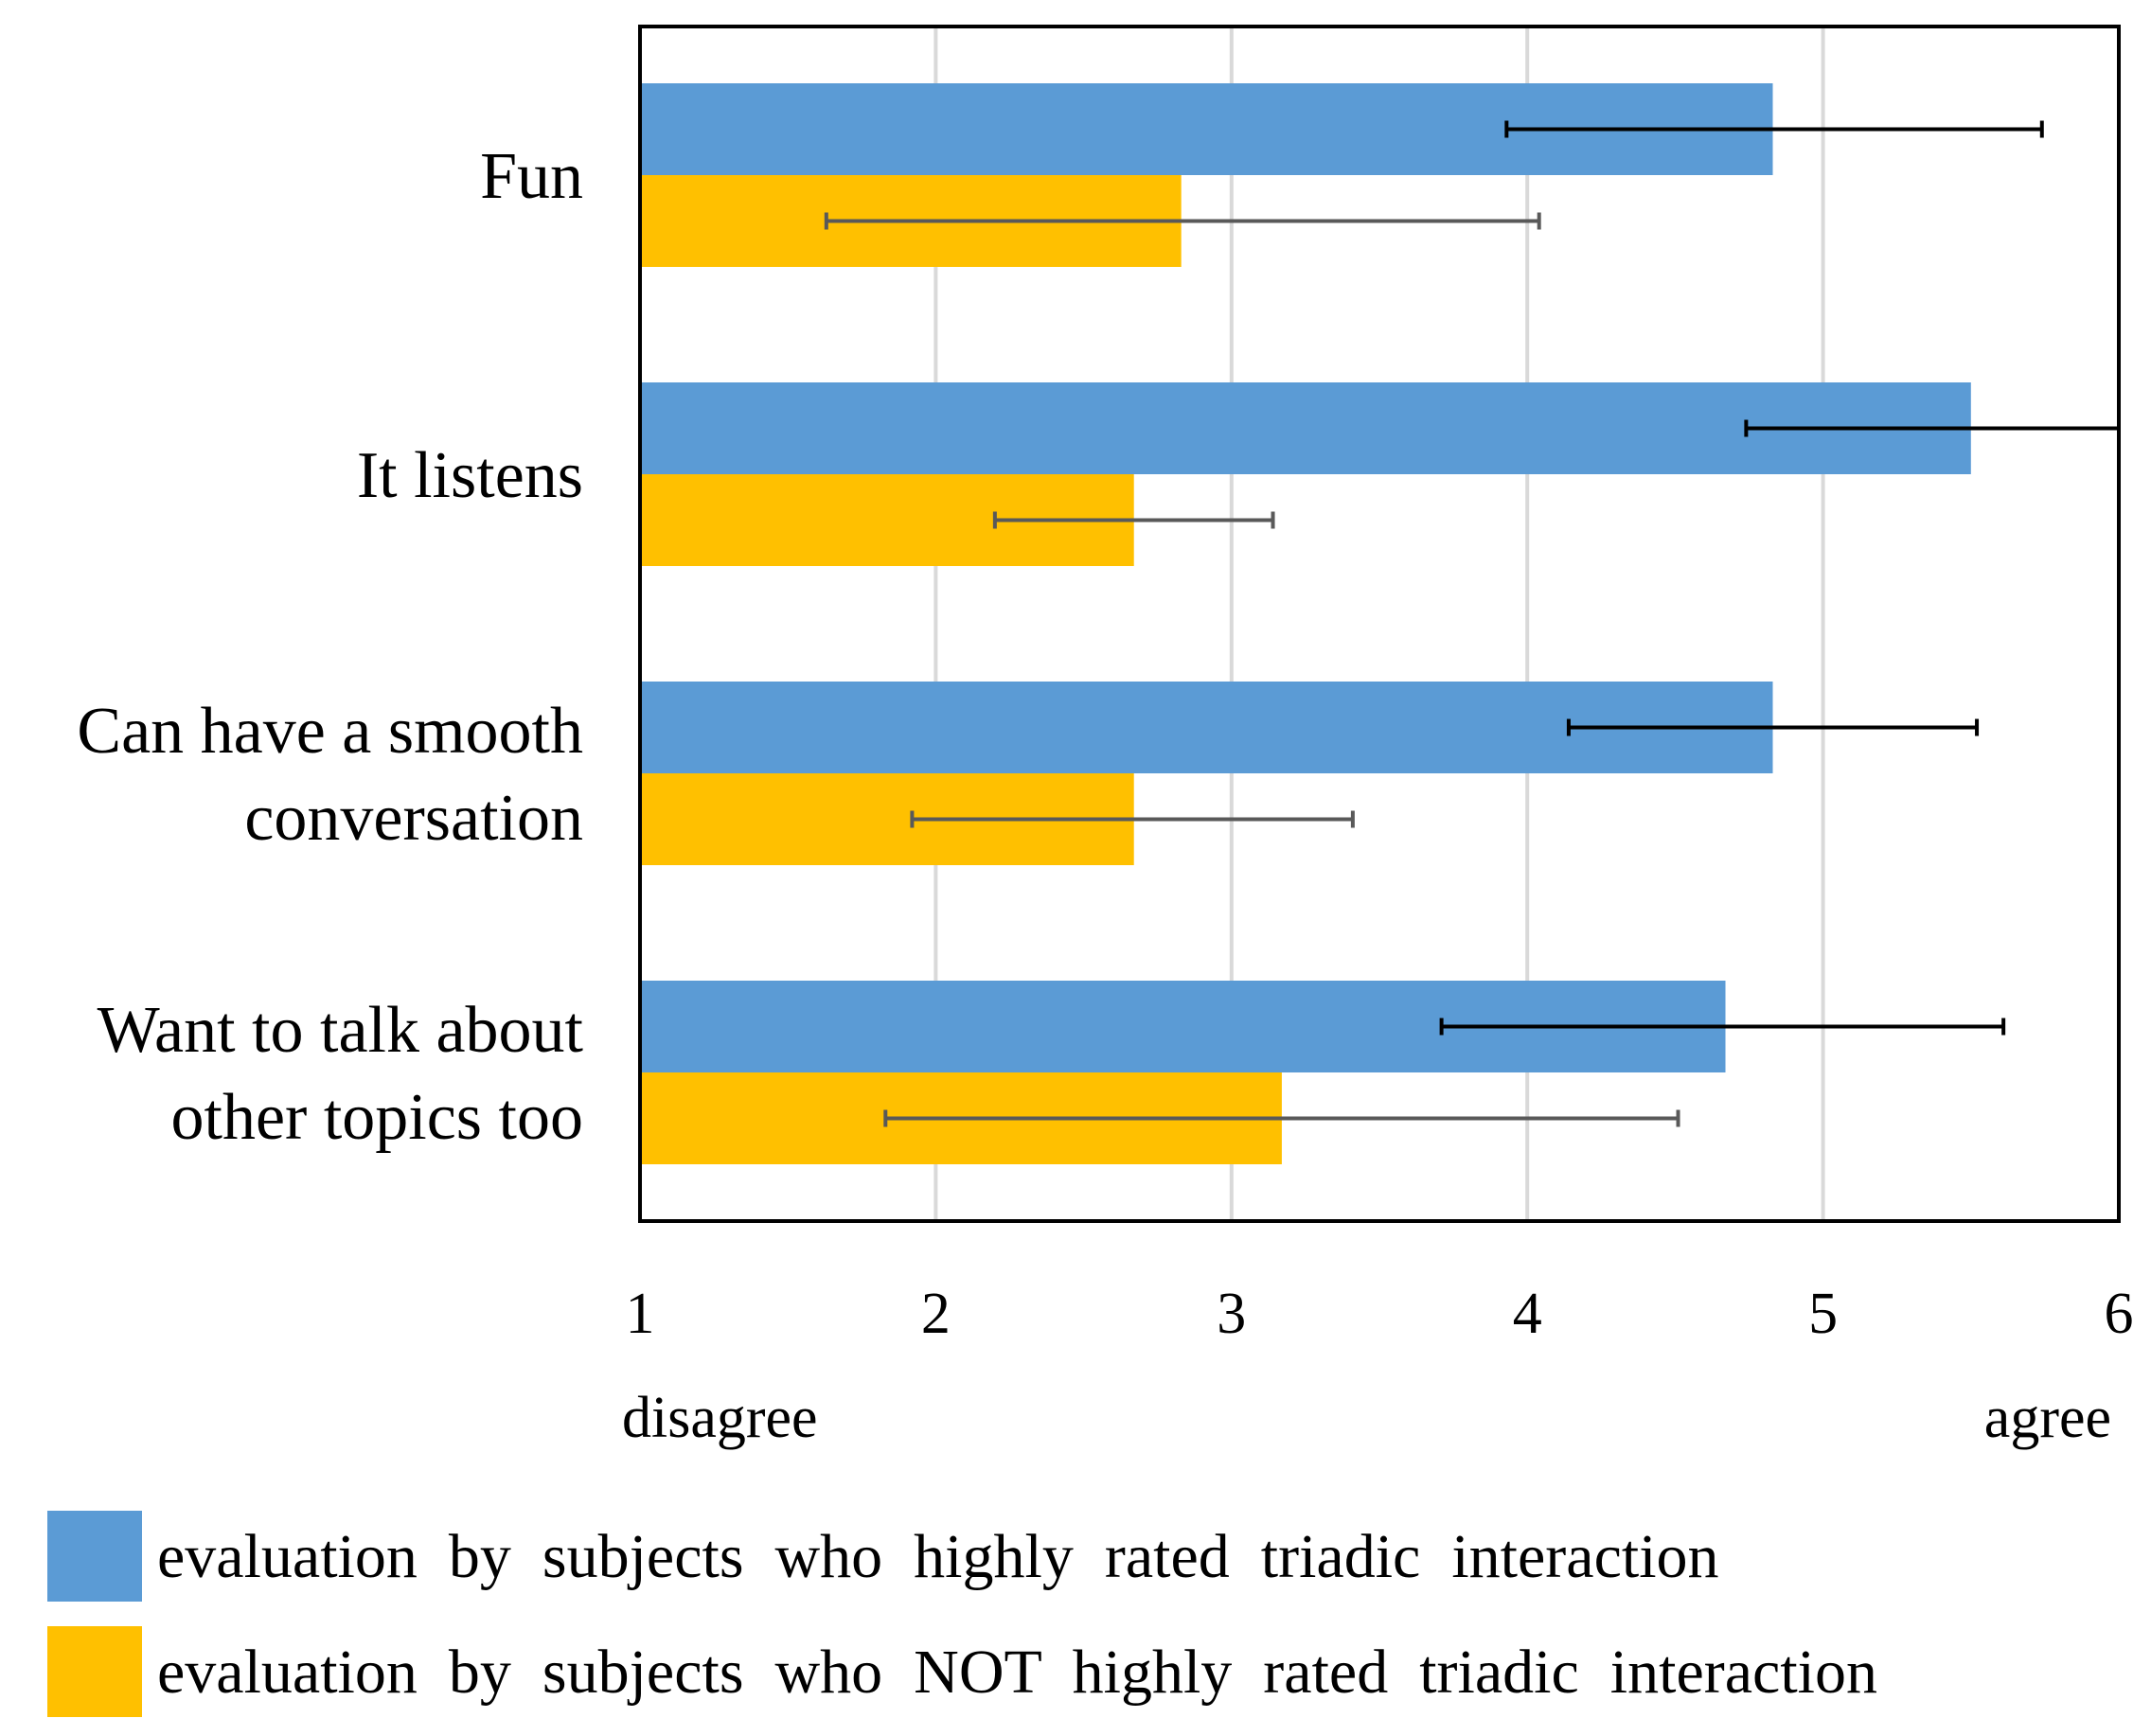 Image resolution: width=2151 pixels, height=1736 pixels. Describe the element at coordinates (1527, 1314) in the screenshot. I see `x-tick-label-4: 4` at that location.